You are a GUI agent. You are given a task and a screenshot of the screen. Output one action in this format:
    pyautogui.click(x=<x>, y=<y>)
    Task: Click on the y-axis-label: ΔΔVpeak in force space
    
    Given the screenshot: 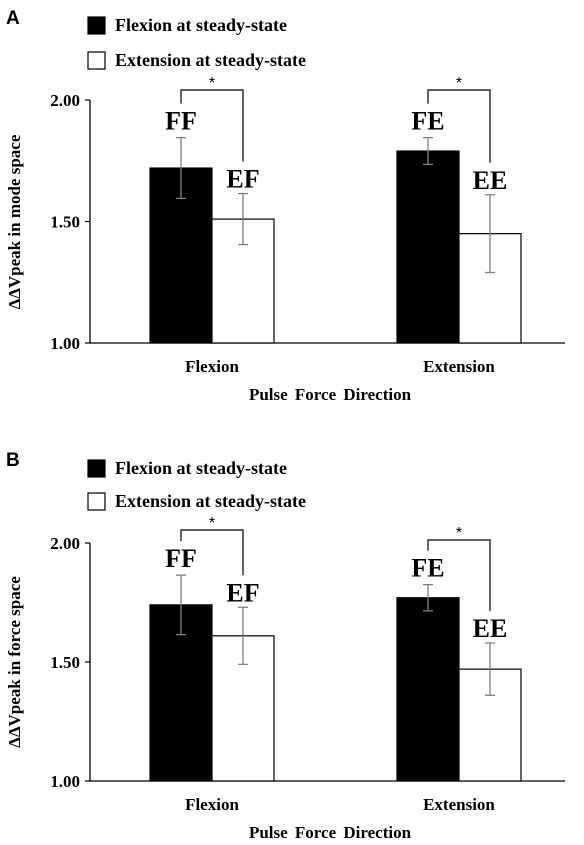 What is the action you would take?
    pyautogui.click(x=14, y=662)
    